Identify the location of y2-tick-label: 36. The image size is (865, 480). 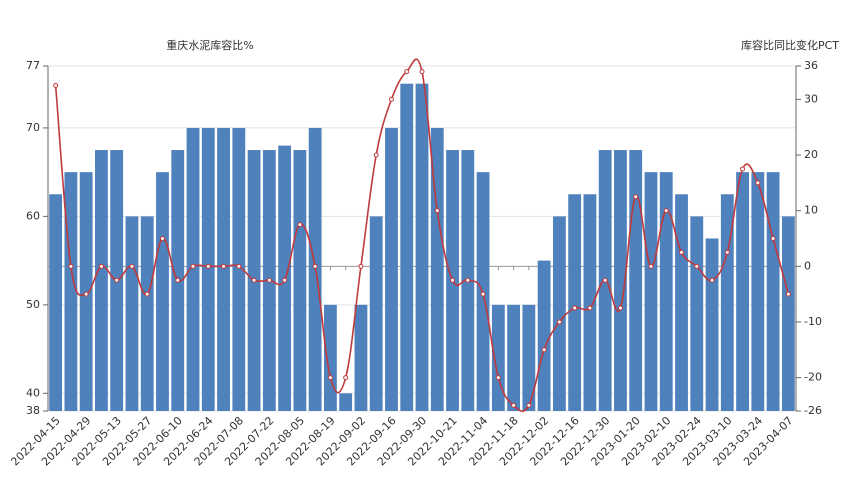
(811, 65).